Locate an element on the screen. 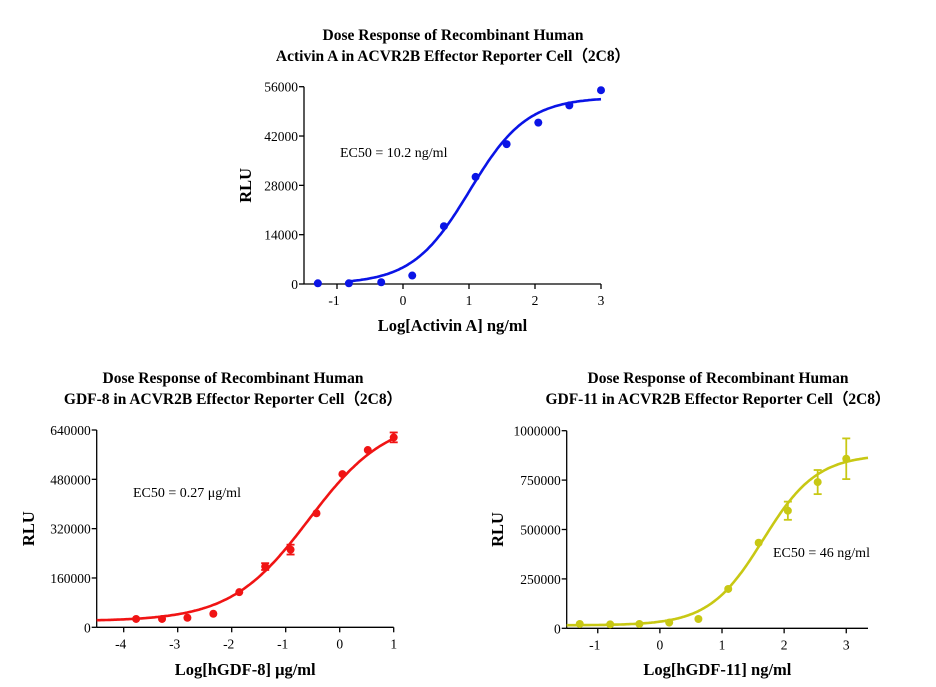  x-tick-label: -4 is located at coordinates (120, 643).